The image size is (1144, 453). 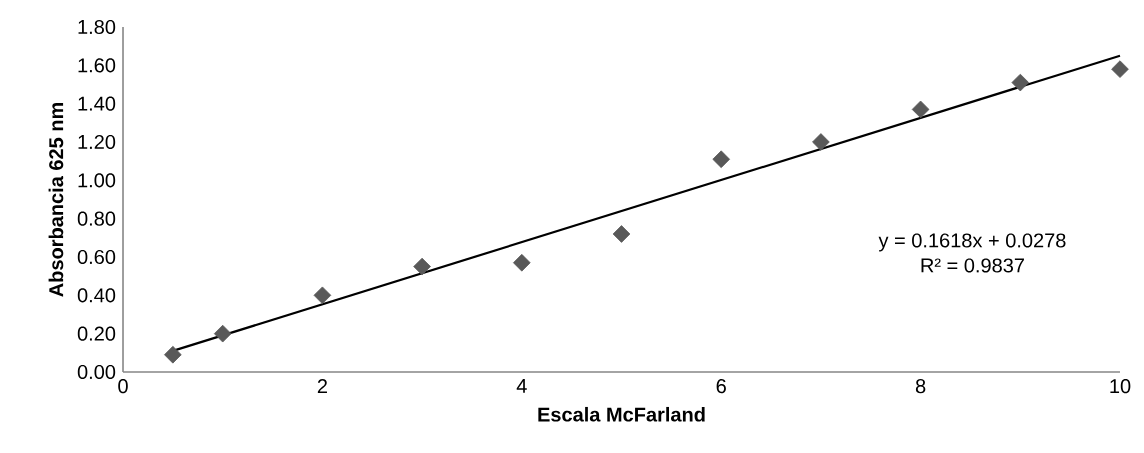 What do you see at coordinates (96, 333) in the screenshot?
I see `y-tick-label: 0.20` at bounding box center [96, 333].